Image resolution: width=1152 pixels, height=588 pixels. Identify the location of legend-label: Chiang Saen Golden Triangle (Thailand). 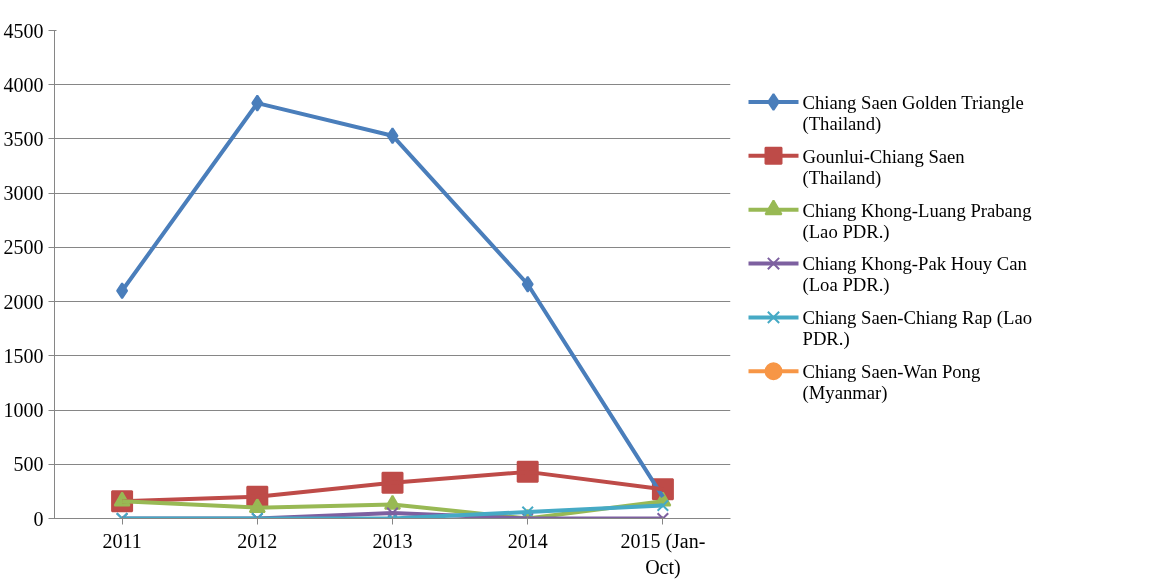
(913, 113).